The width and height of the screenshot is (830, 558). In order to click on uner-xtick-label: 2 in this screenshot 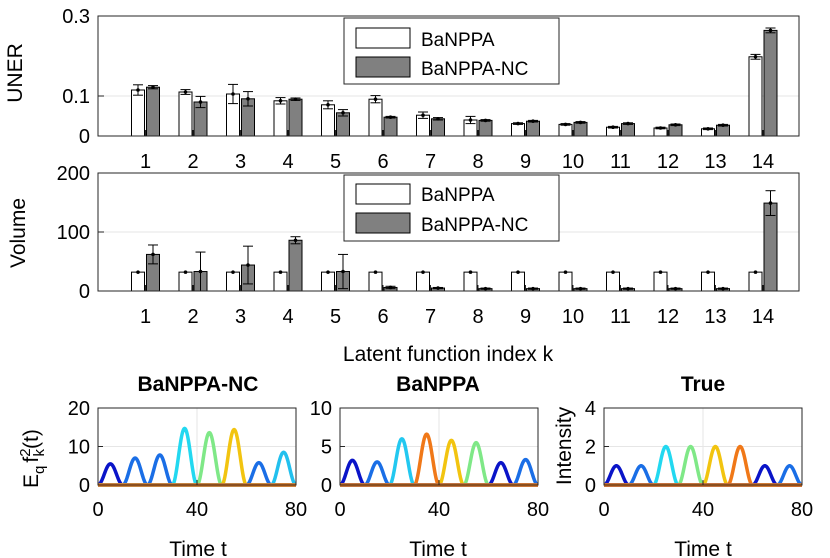, I will do `click(192, 162)`.